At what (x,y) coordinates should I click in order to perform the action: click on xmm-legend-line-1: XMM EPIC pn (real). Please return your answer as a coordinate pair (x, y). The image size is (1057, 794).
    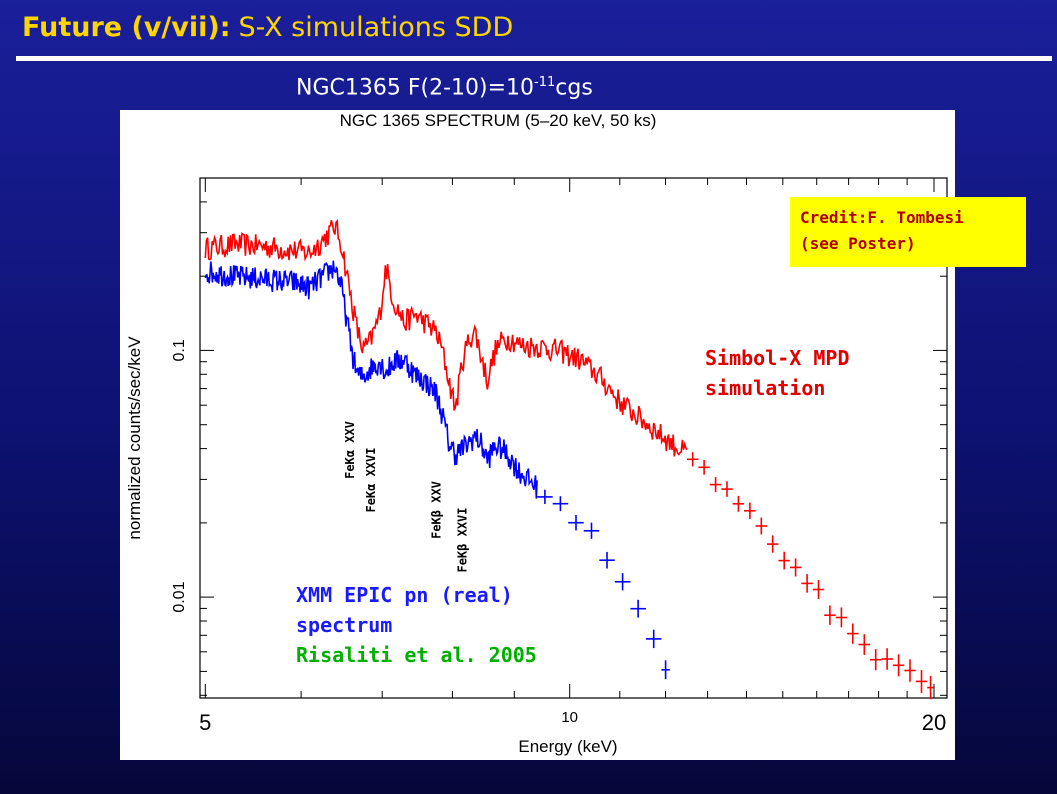
    Looking at the image, I should click on (404, 595).